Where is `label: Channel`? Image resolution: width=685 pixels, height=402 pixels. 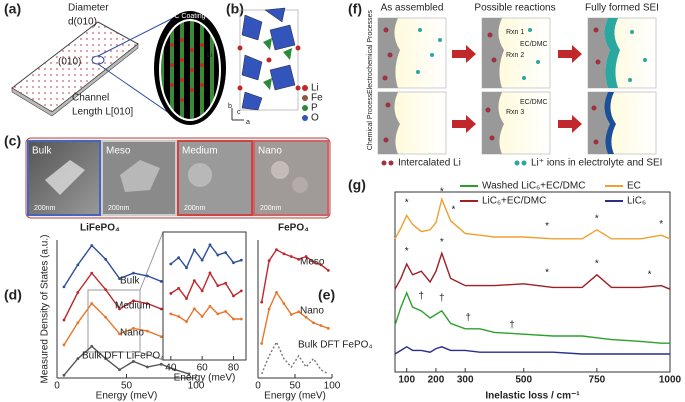
label: Channel is located at coordinates (90, 98).